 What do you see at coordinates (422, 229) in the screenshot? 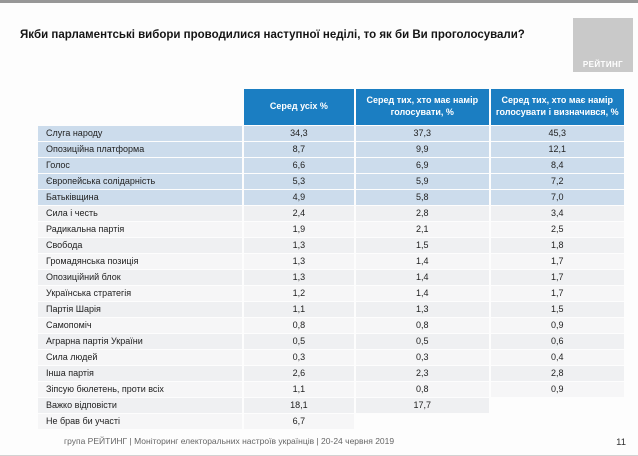
I see `value-cell: 2,1` at bounding box center [422, 229].